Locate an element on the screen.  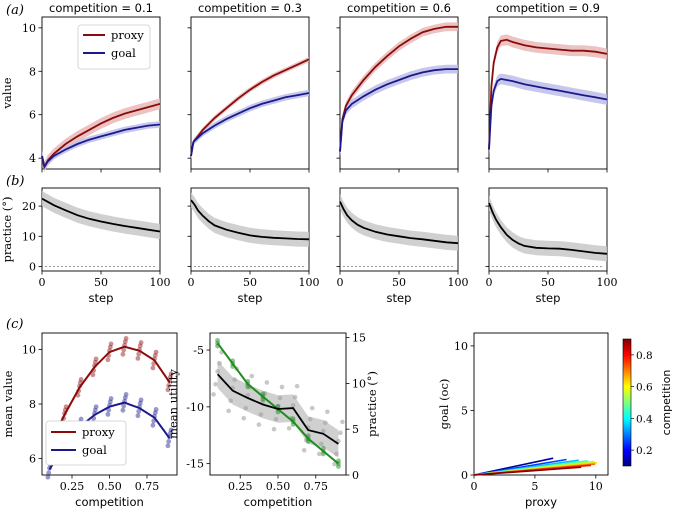
series-competition-0.9 is located at coordinates (527, 471).